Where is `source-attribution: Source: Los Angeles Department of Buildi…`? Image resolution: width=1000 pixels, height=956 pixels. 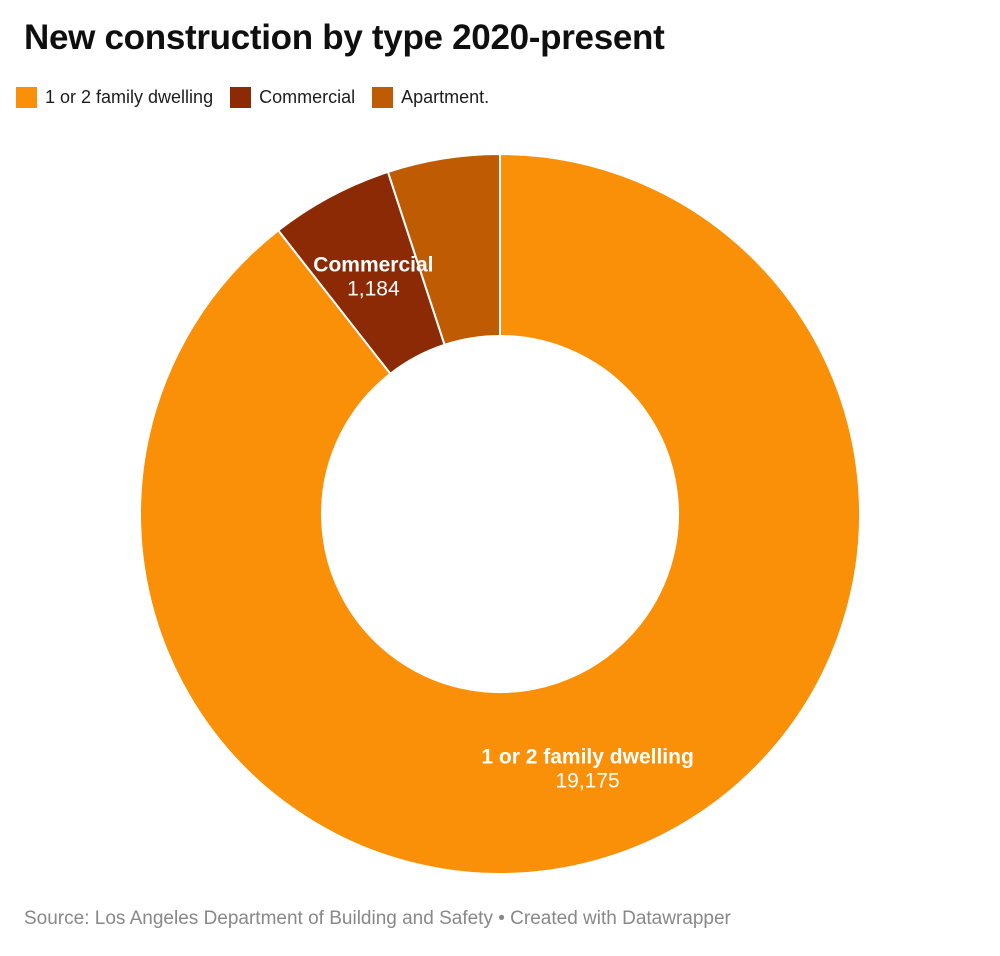 source-attribution: Source: Los Angeles Department of Buildi… is located at coordinates (377, 918).